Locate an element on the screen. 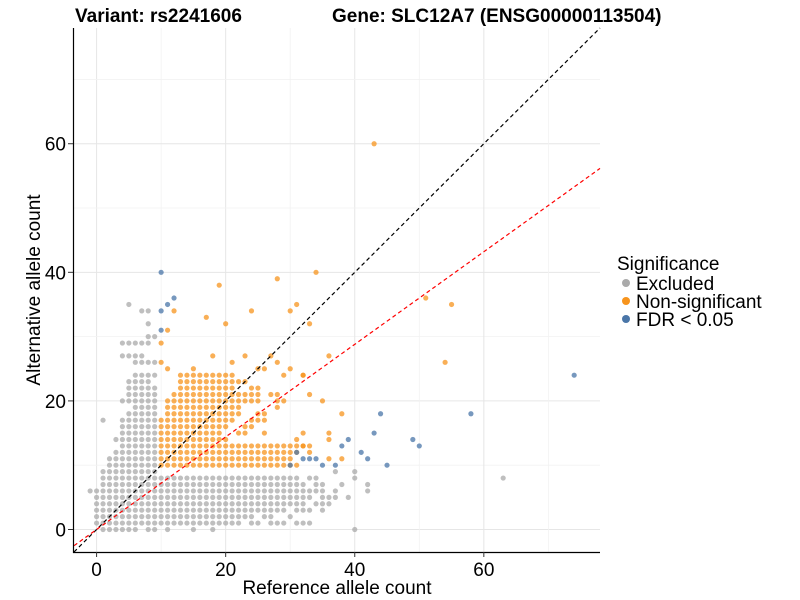 This screenshot has width=800, height=600. y-tick-label: 60 is located at coordinates (55, 145).